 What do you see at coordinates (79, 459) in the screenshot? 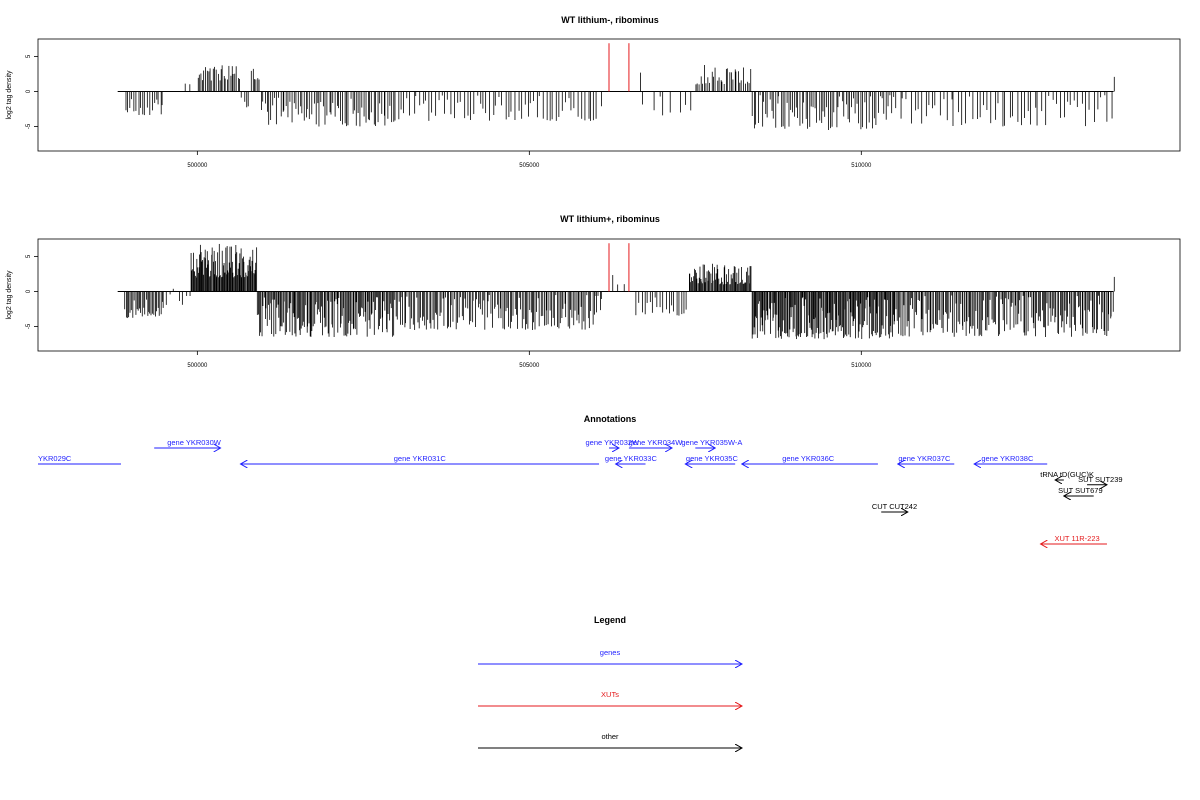
I see `annotation-feature: YKR029C` at bounding box center [79, 459].